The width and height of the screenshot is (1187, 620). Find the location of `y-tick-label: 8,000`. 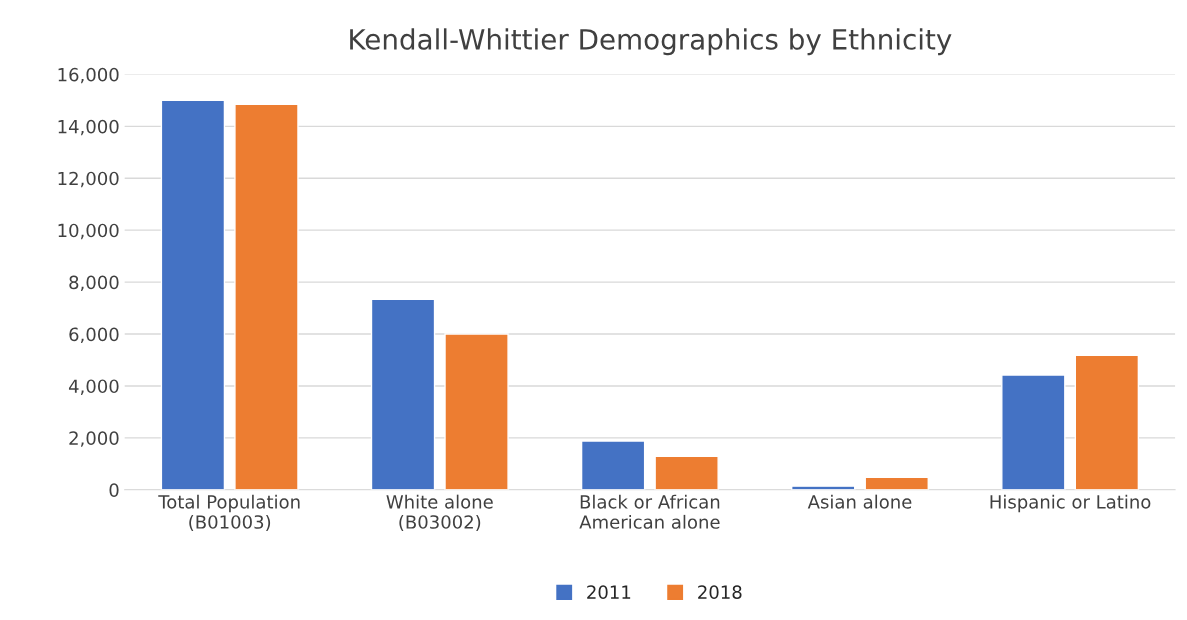

y-tick-label: 8,000 is located at coordinates (94, 283).